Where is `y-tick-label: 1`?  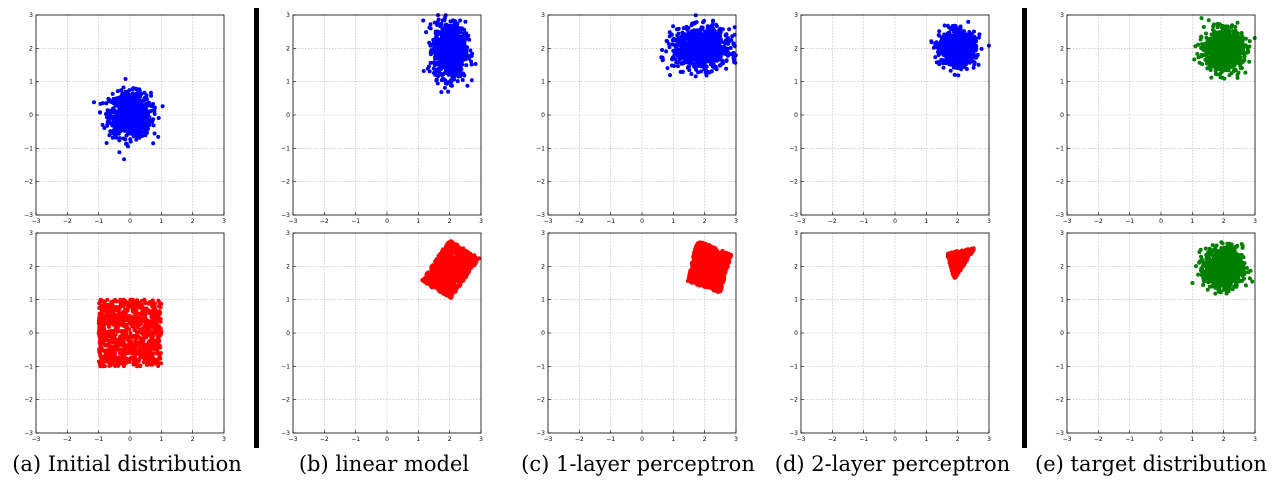 y-tick-label: 1 is located at coordinates (31, 300).